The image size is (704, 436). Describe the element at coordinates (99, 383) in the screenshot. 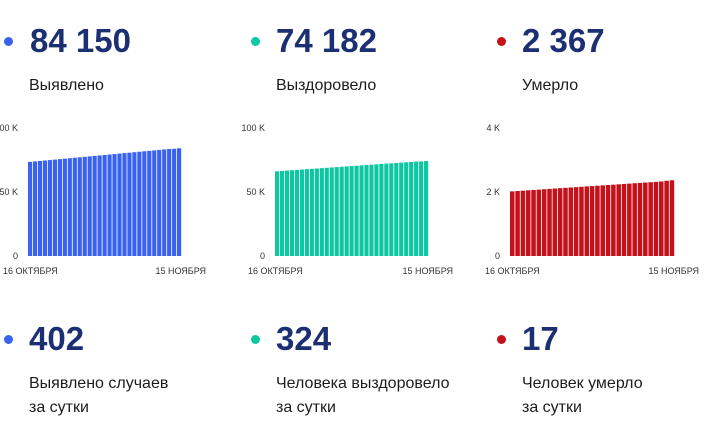

I see `daily-label-detected-line1: Выявлено случаев` at that location.